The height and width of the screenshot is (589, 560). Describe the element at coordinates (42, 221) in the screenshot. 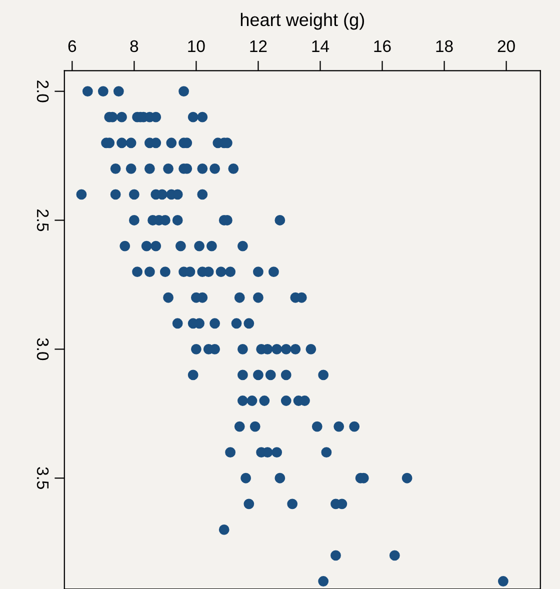

I see `y-tick-label: 2.5` at that location.